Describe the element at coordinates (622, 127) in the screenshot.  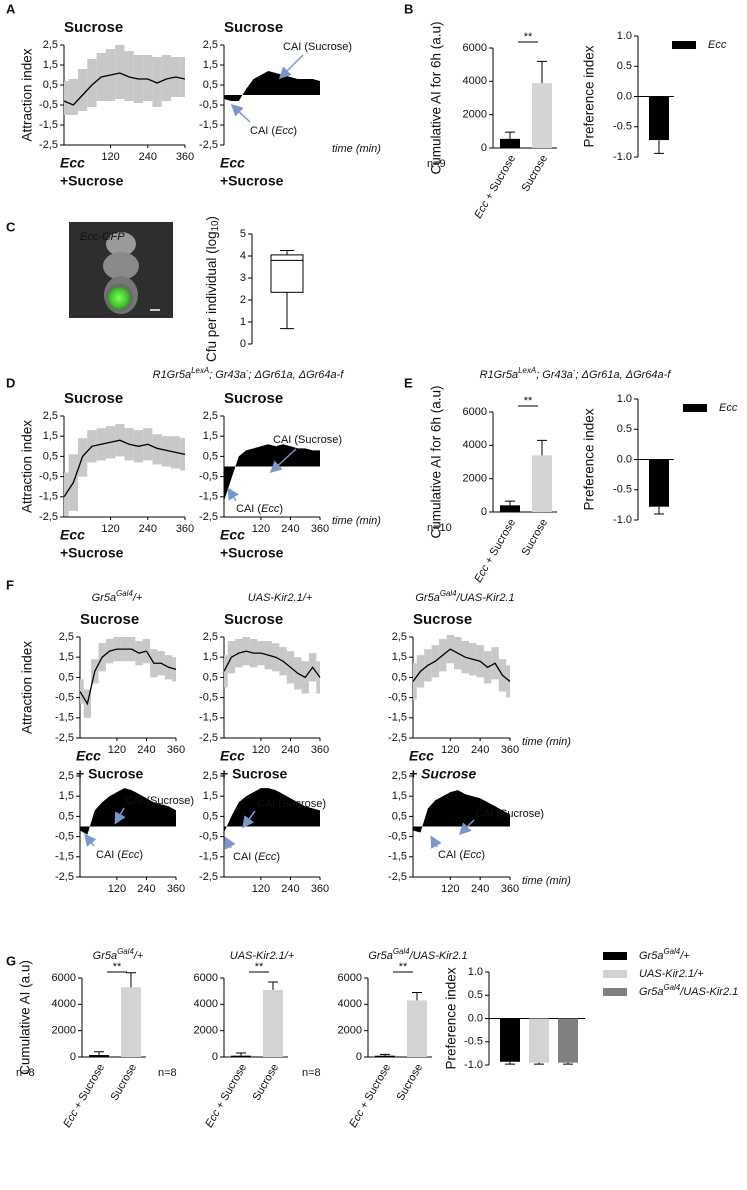
I see `y-tick-label: -0.5` at that location.